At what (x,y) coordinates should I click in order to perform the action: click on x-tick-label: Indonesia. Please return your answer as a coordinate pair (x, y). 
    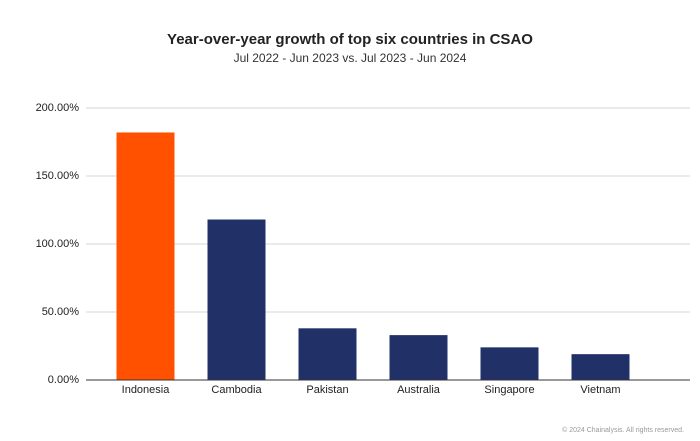
    Looking at the image, I should click on (146, 390).